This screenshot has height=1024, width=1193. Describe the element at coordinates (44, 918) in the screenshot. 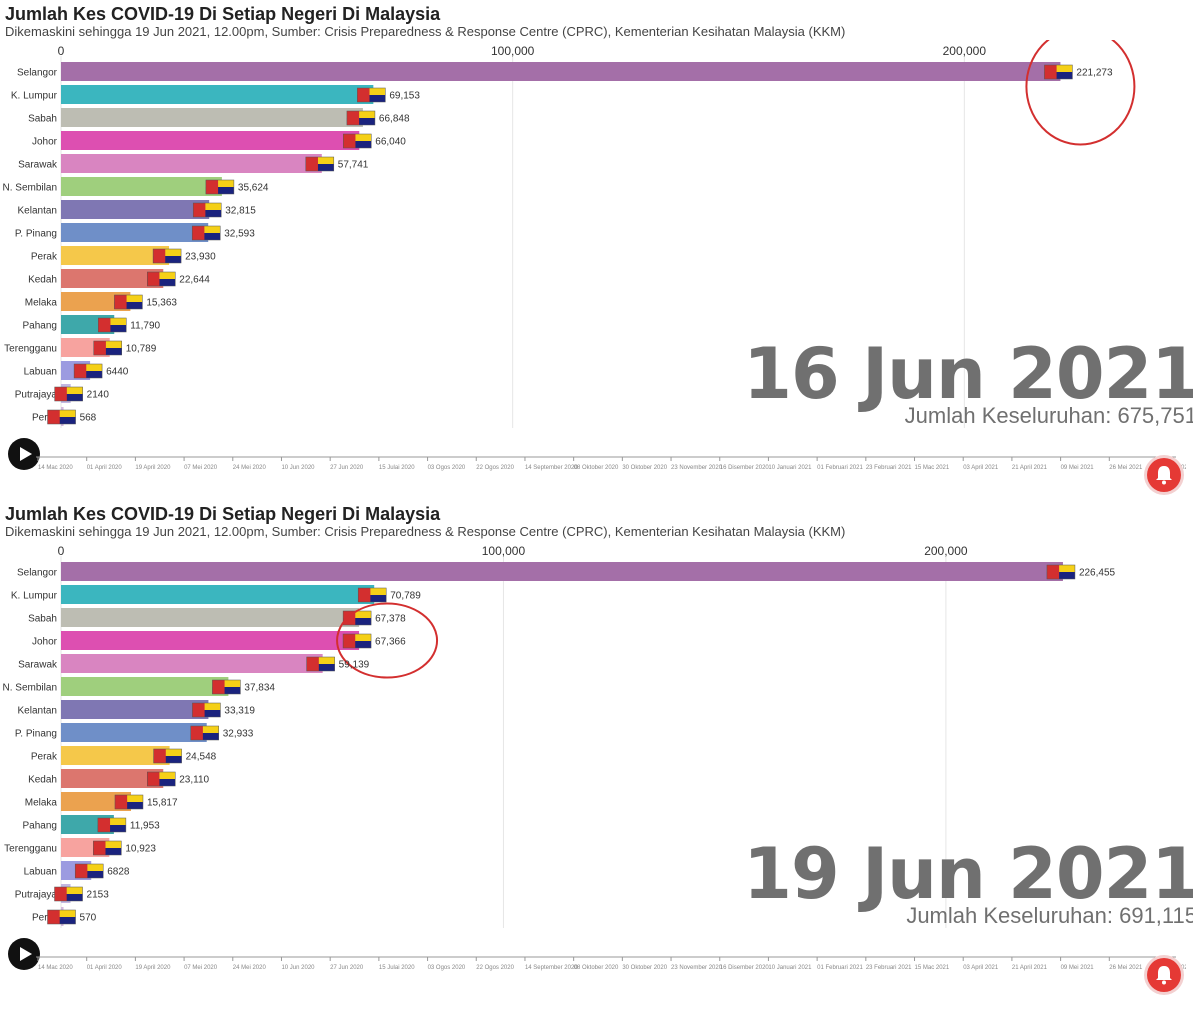

I see `category-label: Perlis` at that location.